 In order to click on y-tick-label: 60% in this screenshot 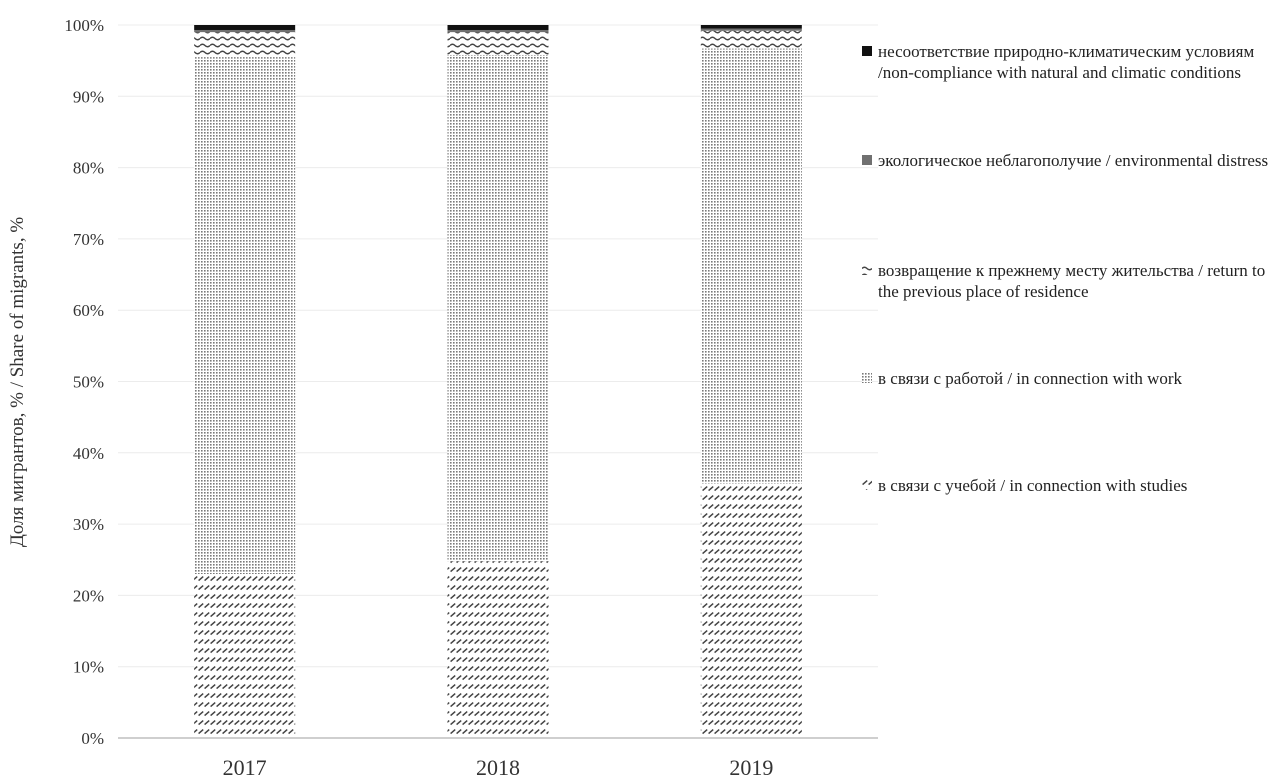, I will do `click(88, 310)`.